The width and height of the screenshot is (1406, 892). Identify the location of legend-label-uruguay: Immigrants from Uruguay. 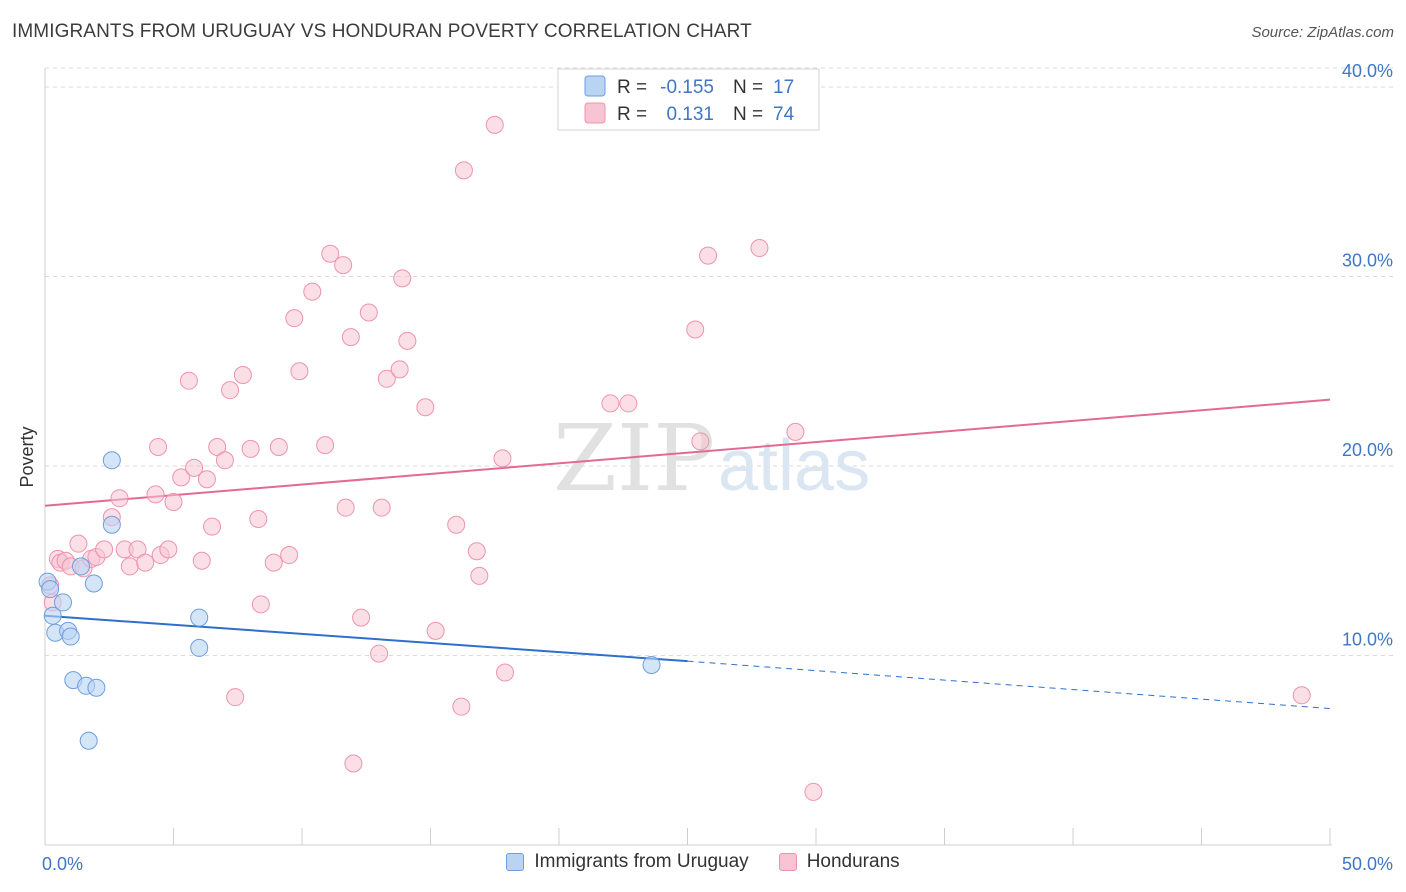
(641, 861).